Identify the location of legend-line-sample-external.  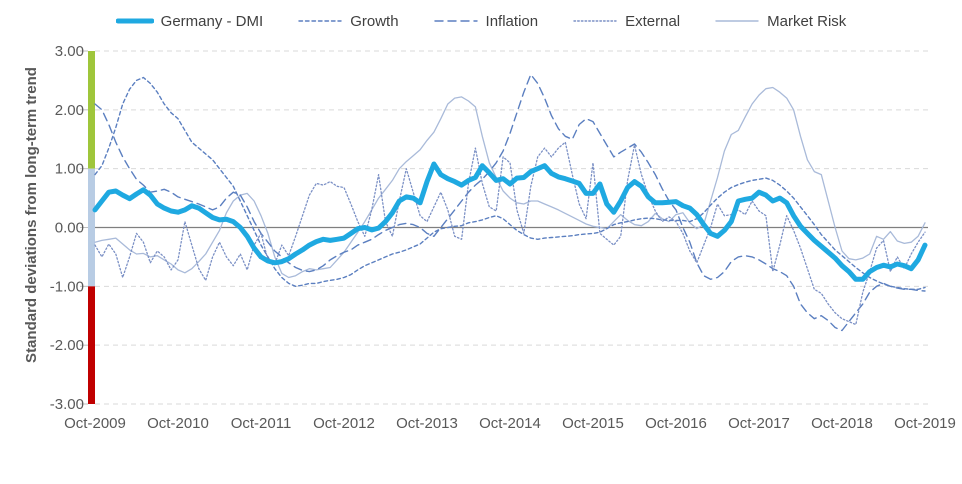
(595, 21).